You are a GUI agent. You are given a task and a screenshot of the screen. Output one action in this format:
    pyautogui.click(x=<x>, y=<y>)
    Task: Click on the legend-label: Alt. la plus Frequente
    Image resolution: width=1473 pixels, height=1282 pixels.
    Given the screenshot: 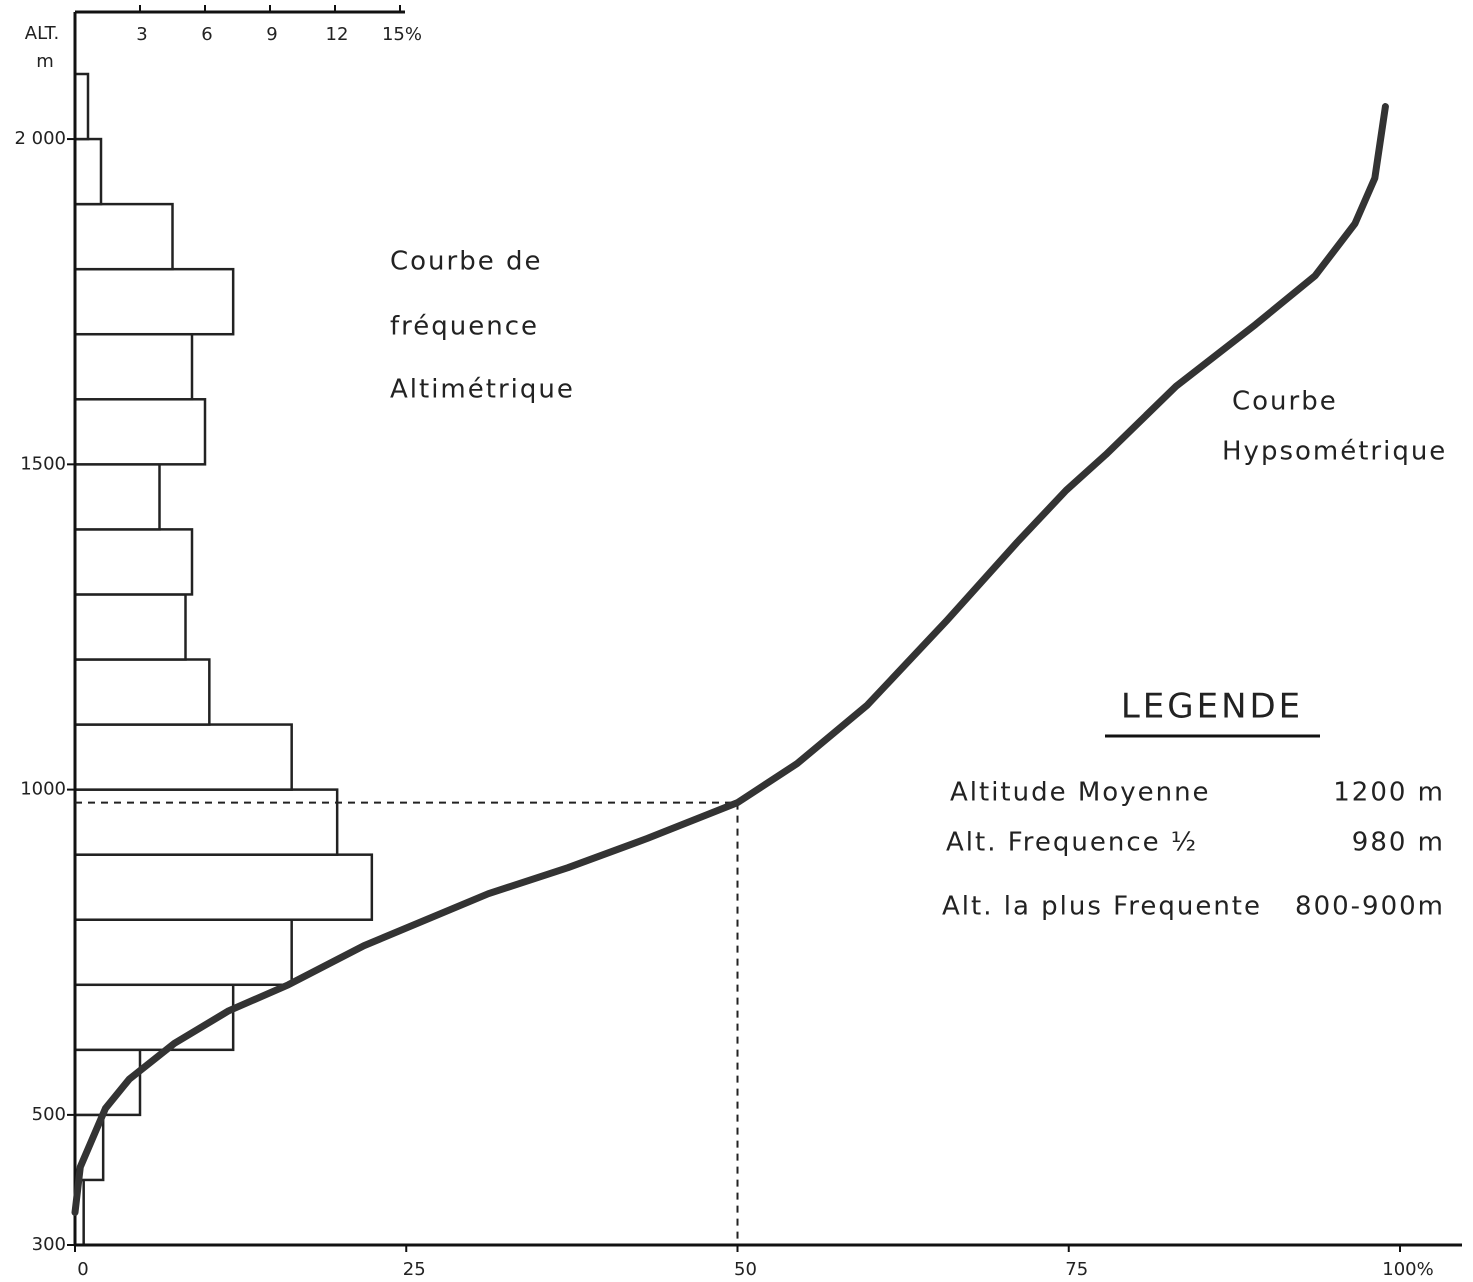 What is the action you would take?
    pyautogui.click(x=1102, y=907)
    